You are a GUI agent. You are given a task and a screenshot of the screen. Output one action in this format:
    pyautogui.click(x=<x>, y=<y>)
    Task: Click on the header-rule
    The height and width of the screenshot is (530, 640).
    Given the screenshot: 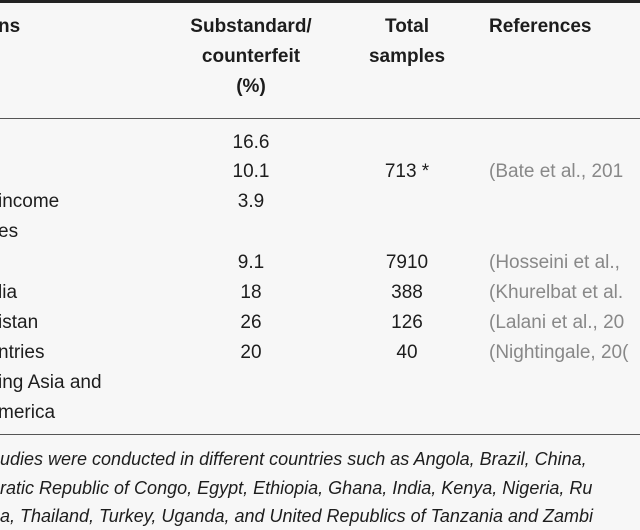 What is the action you would take?
    pyautogui.click(x=320, y=118)
    